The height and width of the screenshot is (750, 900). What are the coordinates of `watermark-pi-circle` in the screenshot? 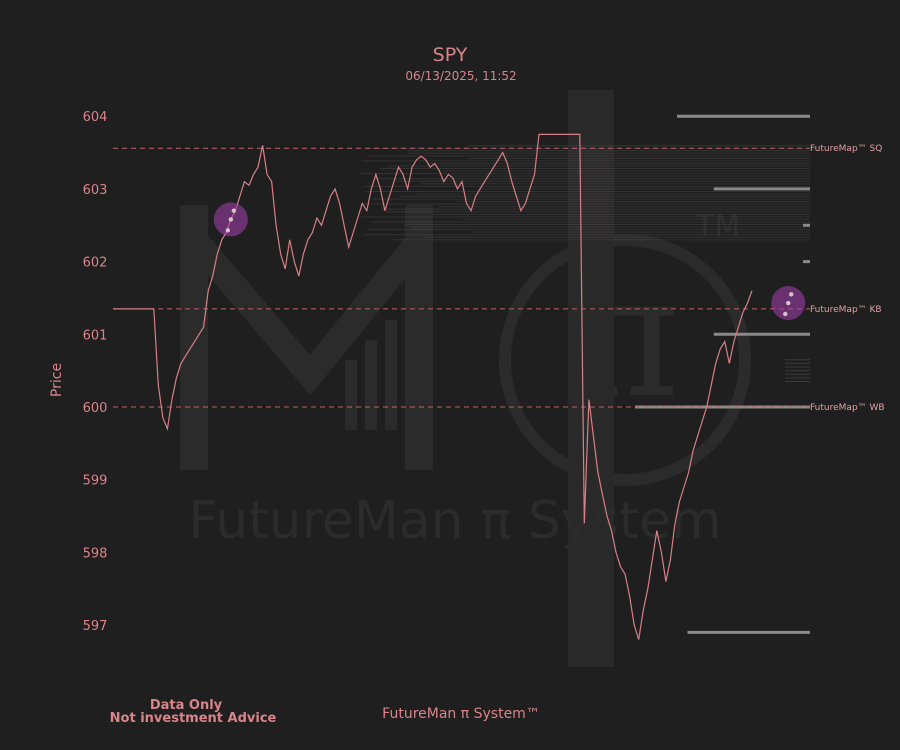 It's located at (625, 360).